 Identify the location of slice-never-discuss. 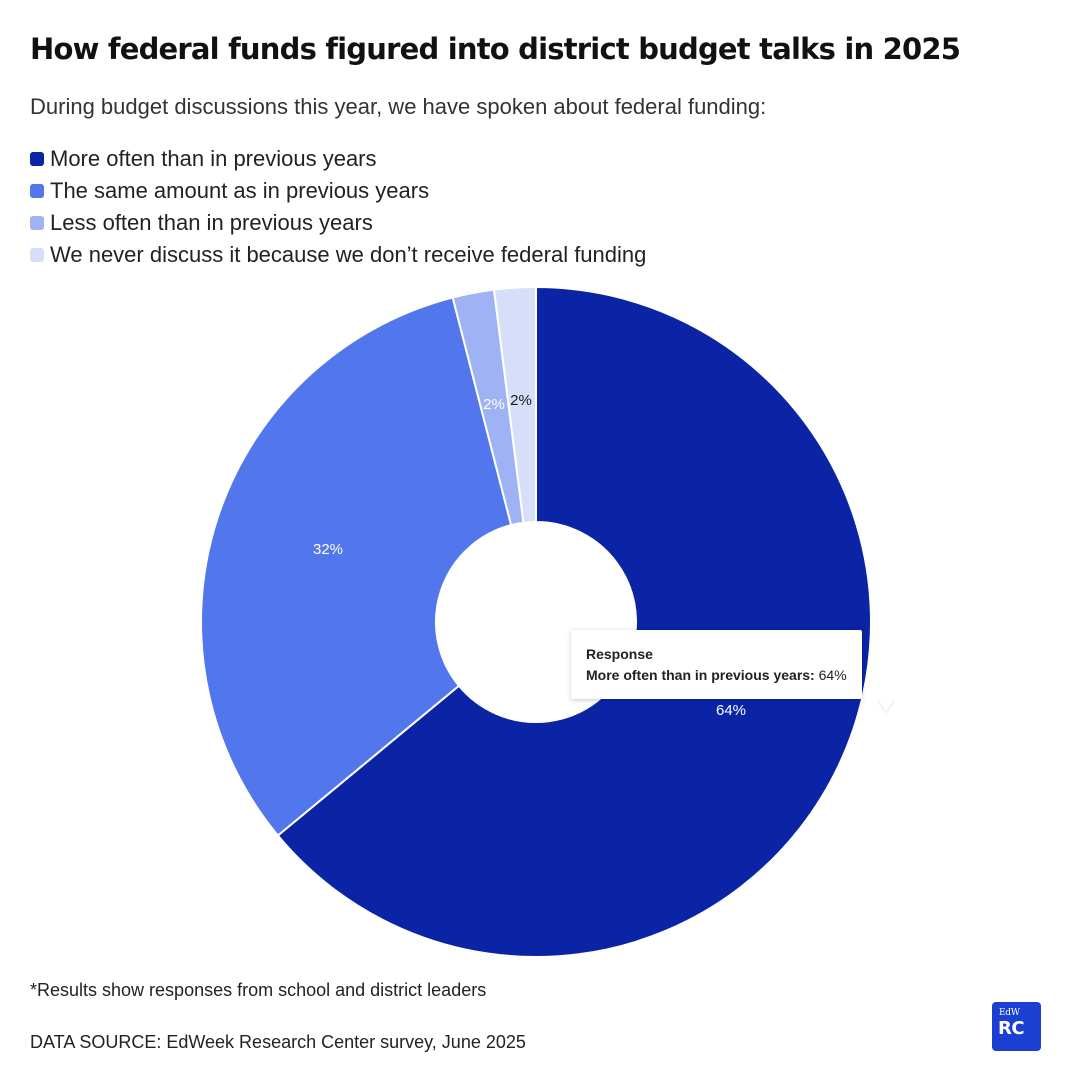
(515, 405).